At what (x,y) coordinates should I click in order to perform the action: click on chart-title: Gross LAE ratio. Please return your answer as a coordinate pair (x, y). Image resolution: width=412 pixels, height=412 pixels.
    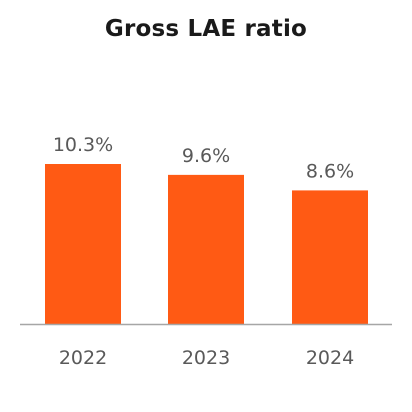
    Looking at the image, I should click on (206, 29).